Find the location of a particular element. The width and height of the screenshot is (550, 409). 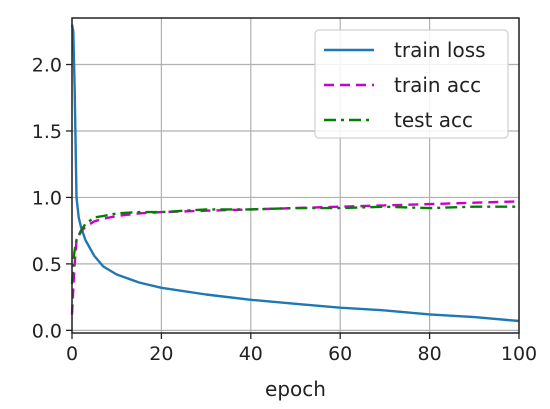

x-tick-label: 20 is located at coordinates (161, 354).